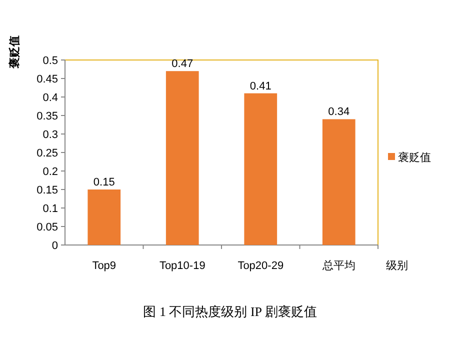 Image resolution: width=460 pixels, height=339 pixels. Describe the element at coordinates (50, 61) in the screenshot. I see `y-tick-label: 0.5` at that location.